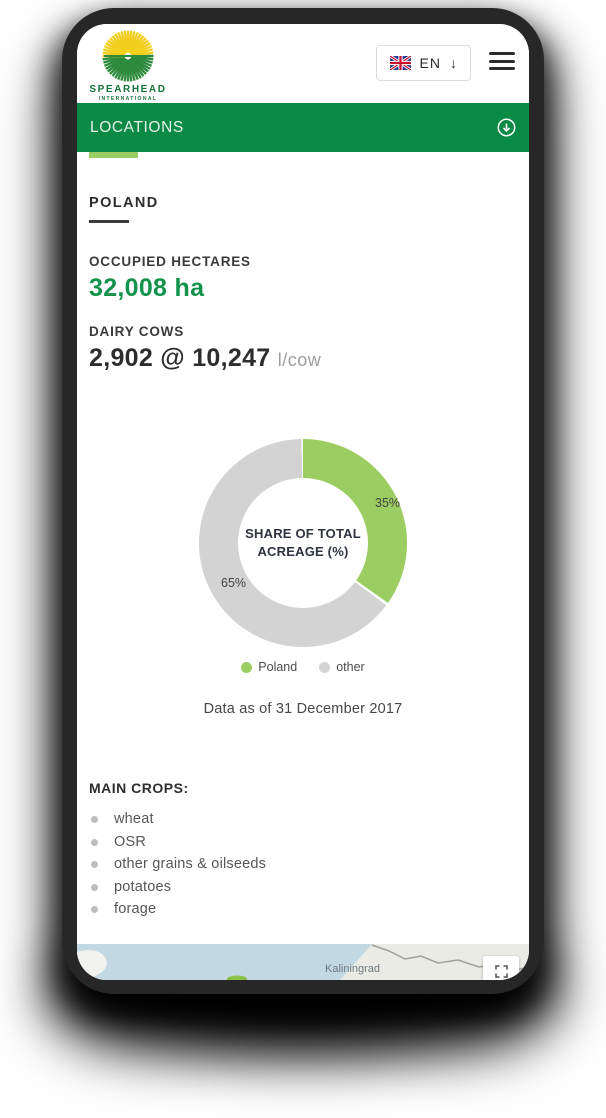  Describe the element at coordinates (303, 667) in the screenshot. I see `chart-legend: Poland other` at that location.